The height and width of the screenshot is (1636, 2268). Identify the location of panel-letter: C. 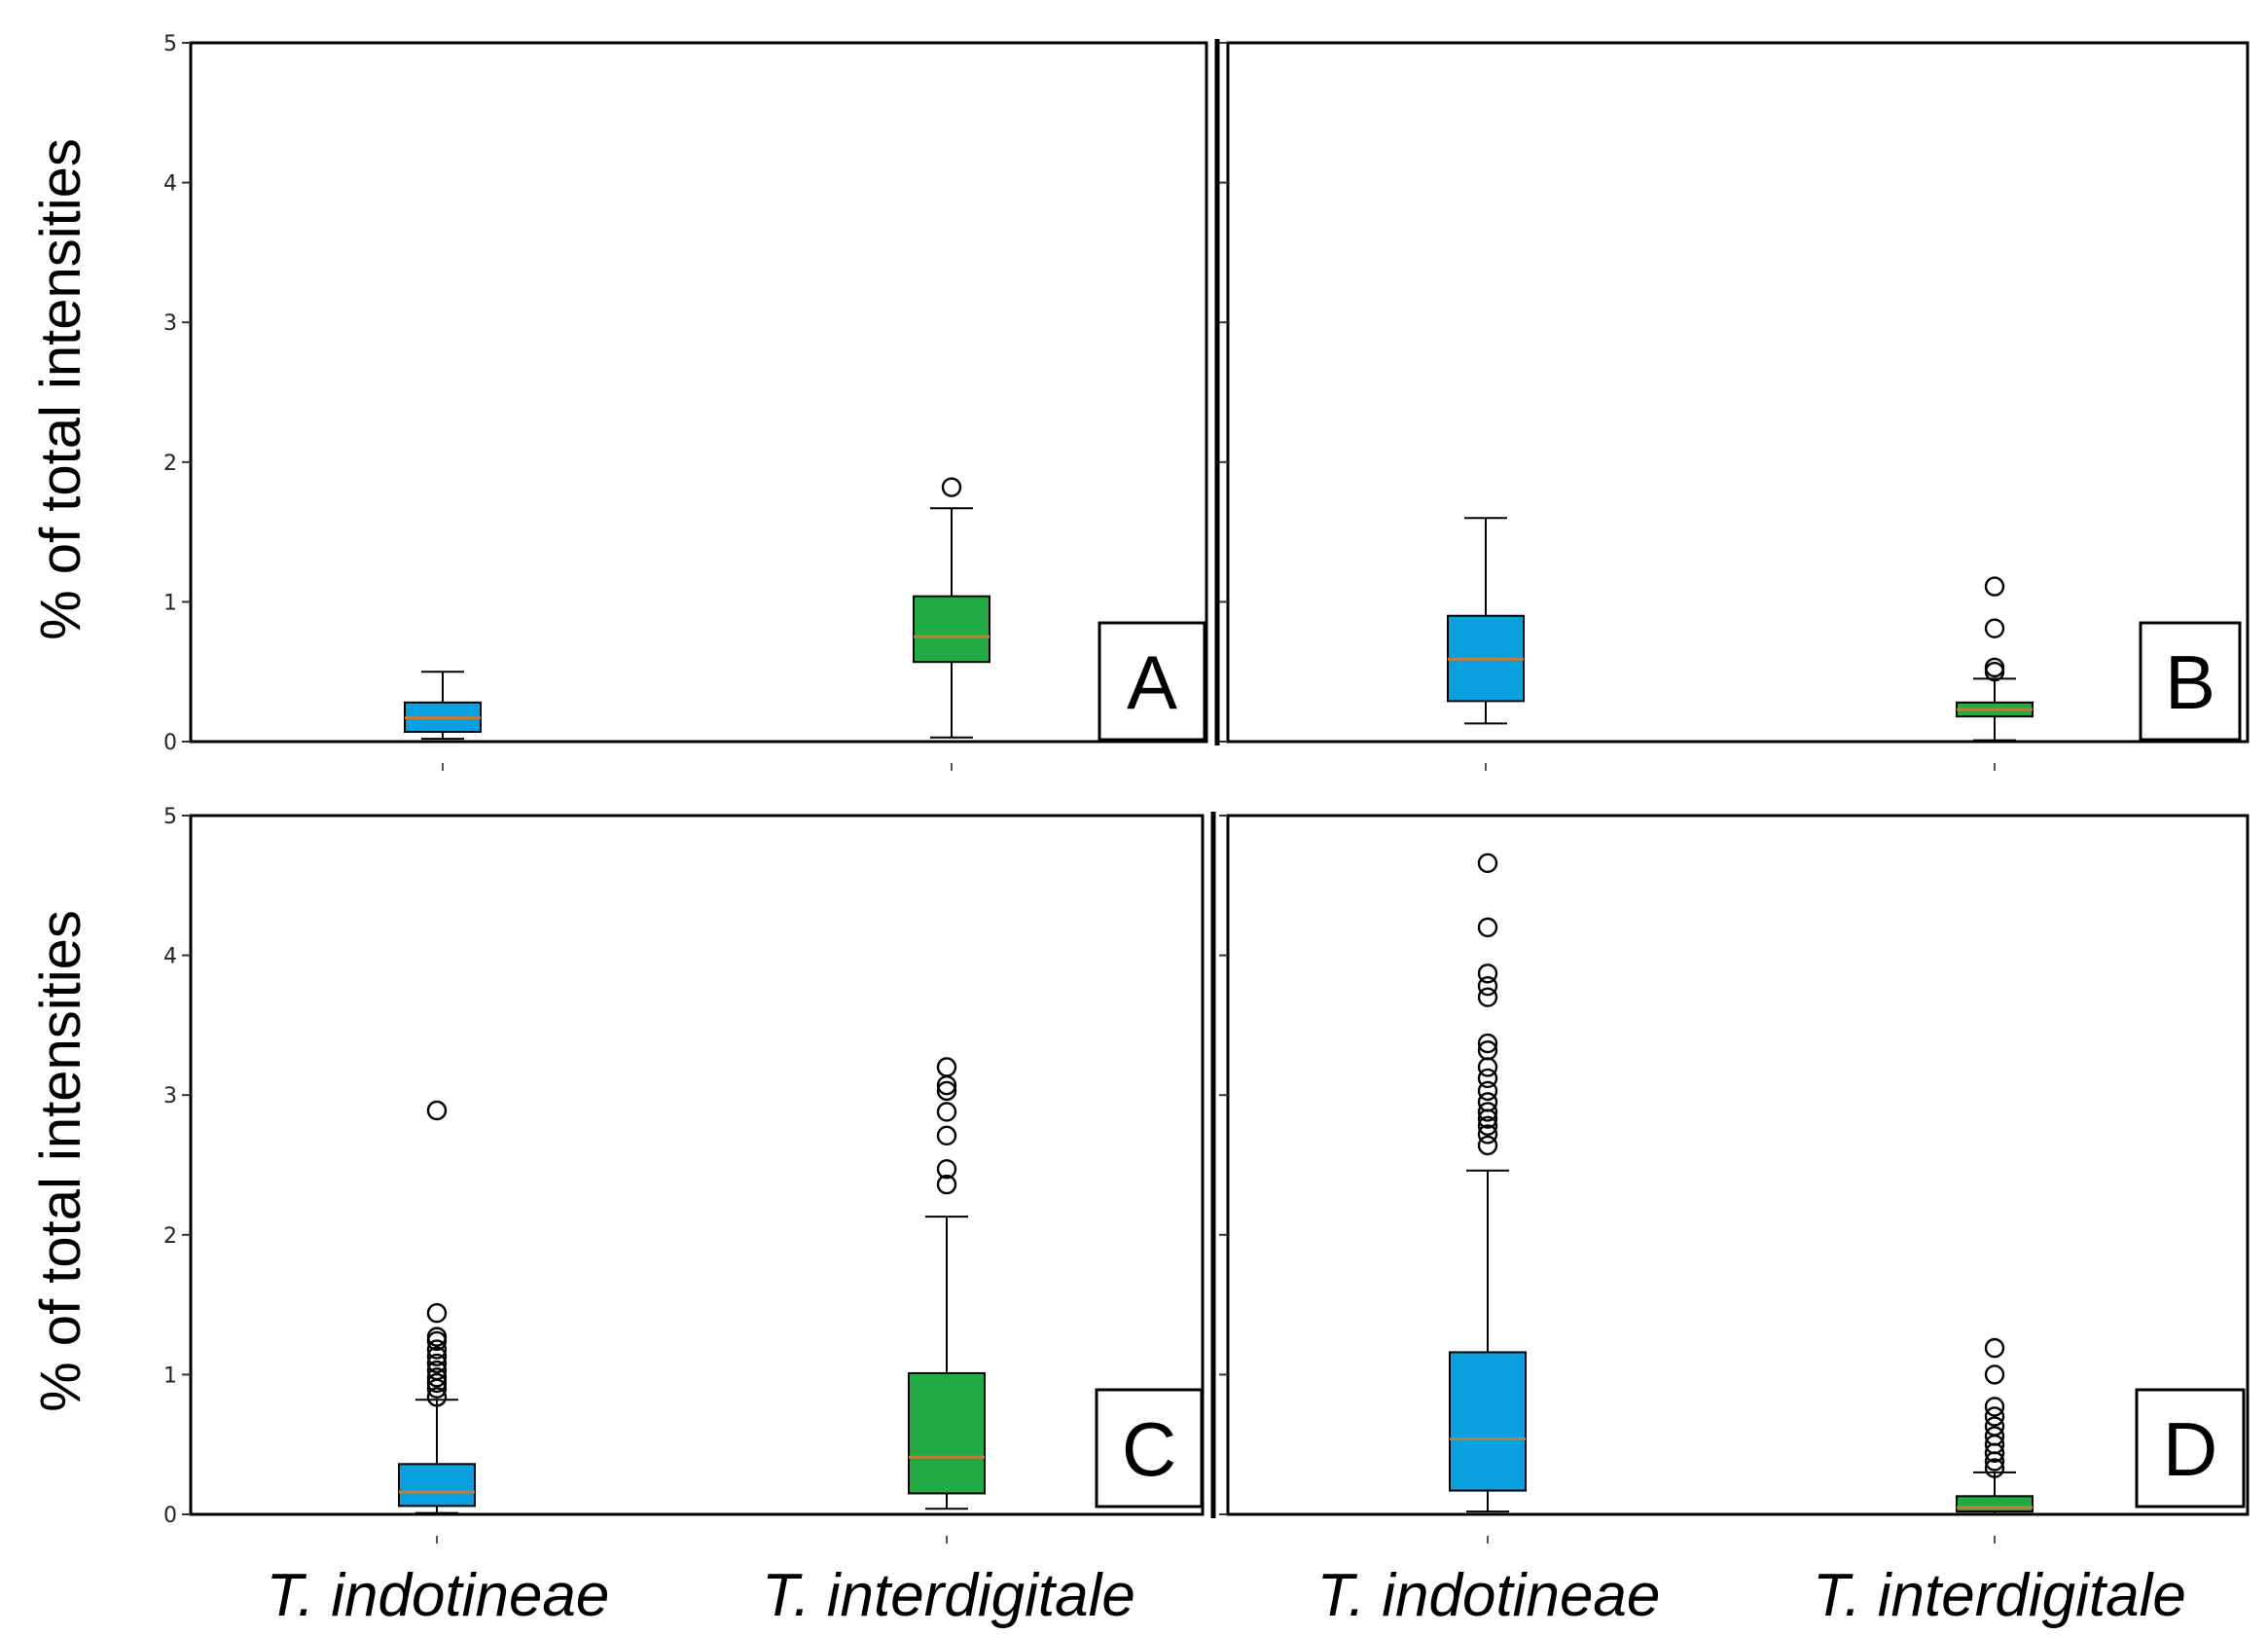
(1149, 1449).